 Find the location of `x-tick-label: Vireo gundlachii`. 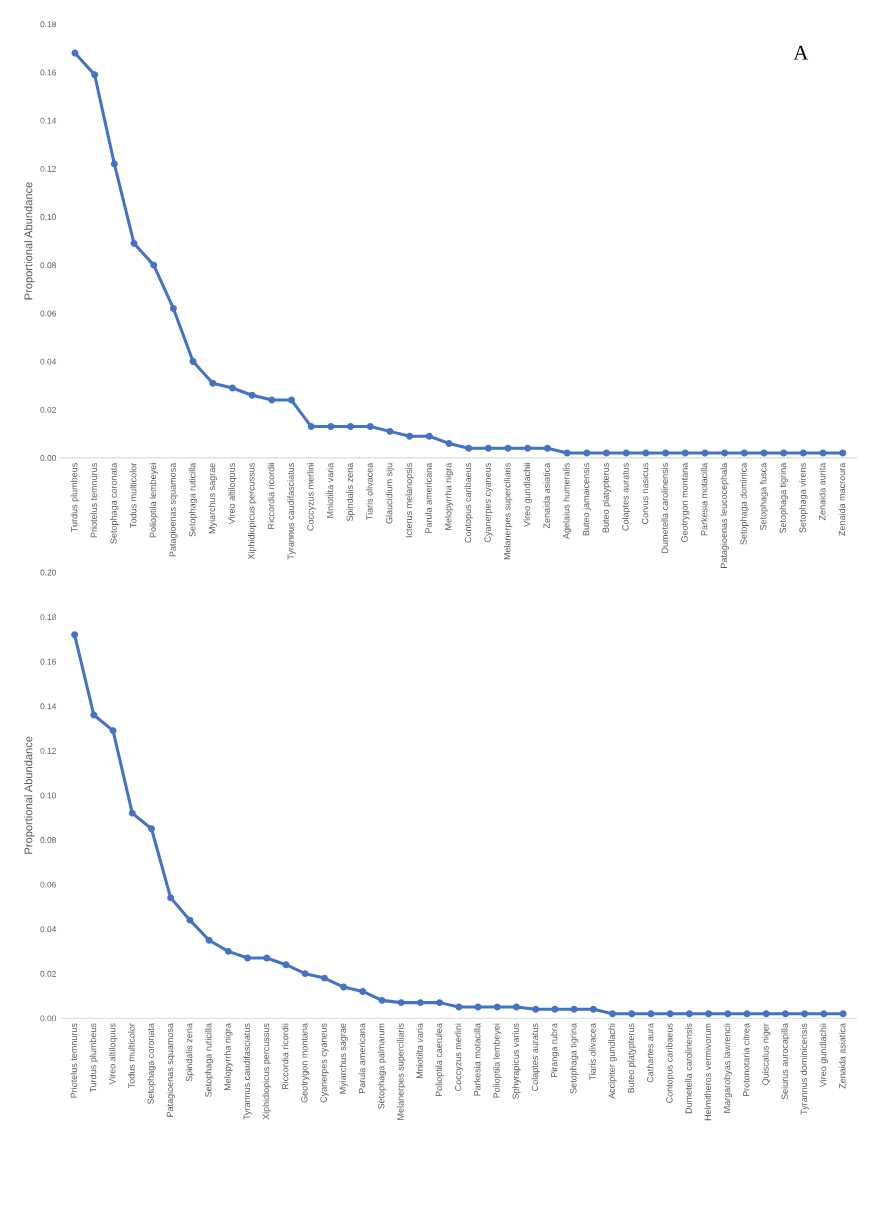

x-tick-label: Vireo gundlachii is located at coordinates (824, 1055).